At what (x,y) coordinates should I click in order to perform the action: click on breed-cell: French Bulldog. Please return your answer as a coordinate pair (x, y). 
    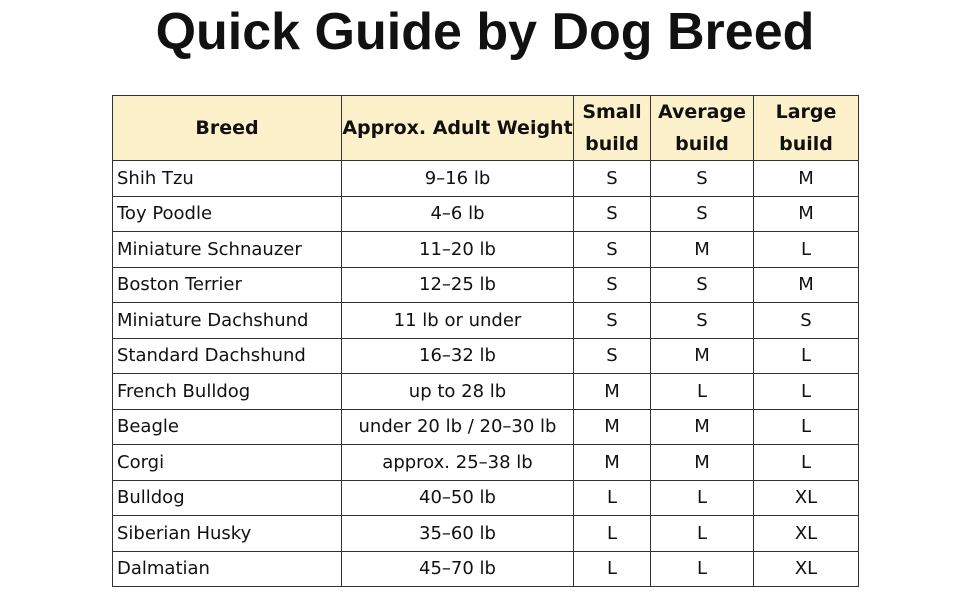
    Looking at the image, I should click on (227, 391).